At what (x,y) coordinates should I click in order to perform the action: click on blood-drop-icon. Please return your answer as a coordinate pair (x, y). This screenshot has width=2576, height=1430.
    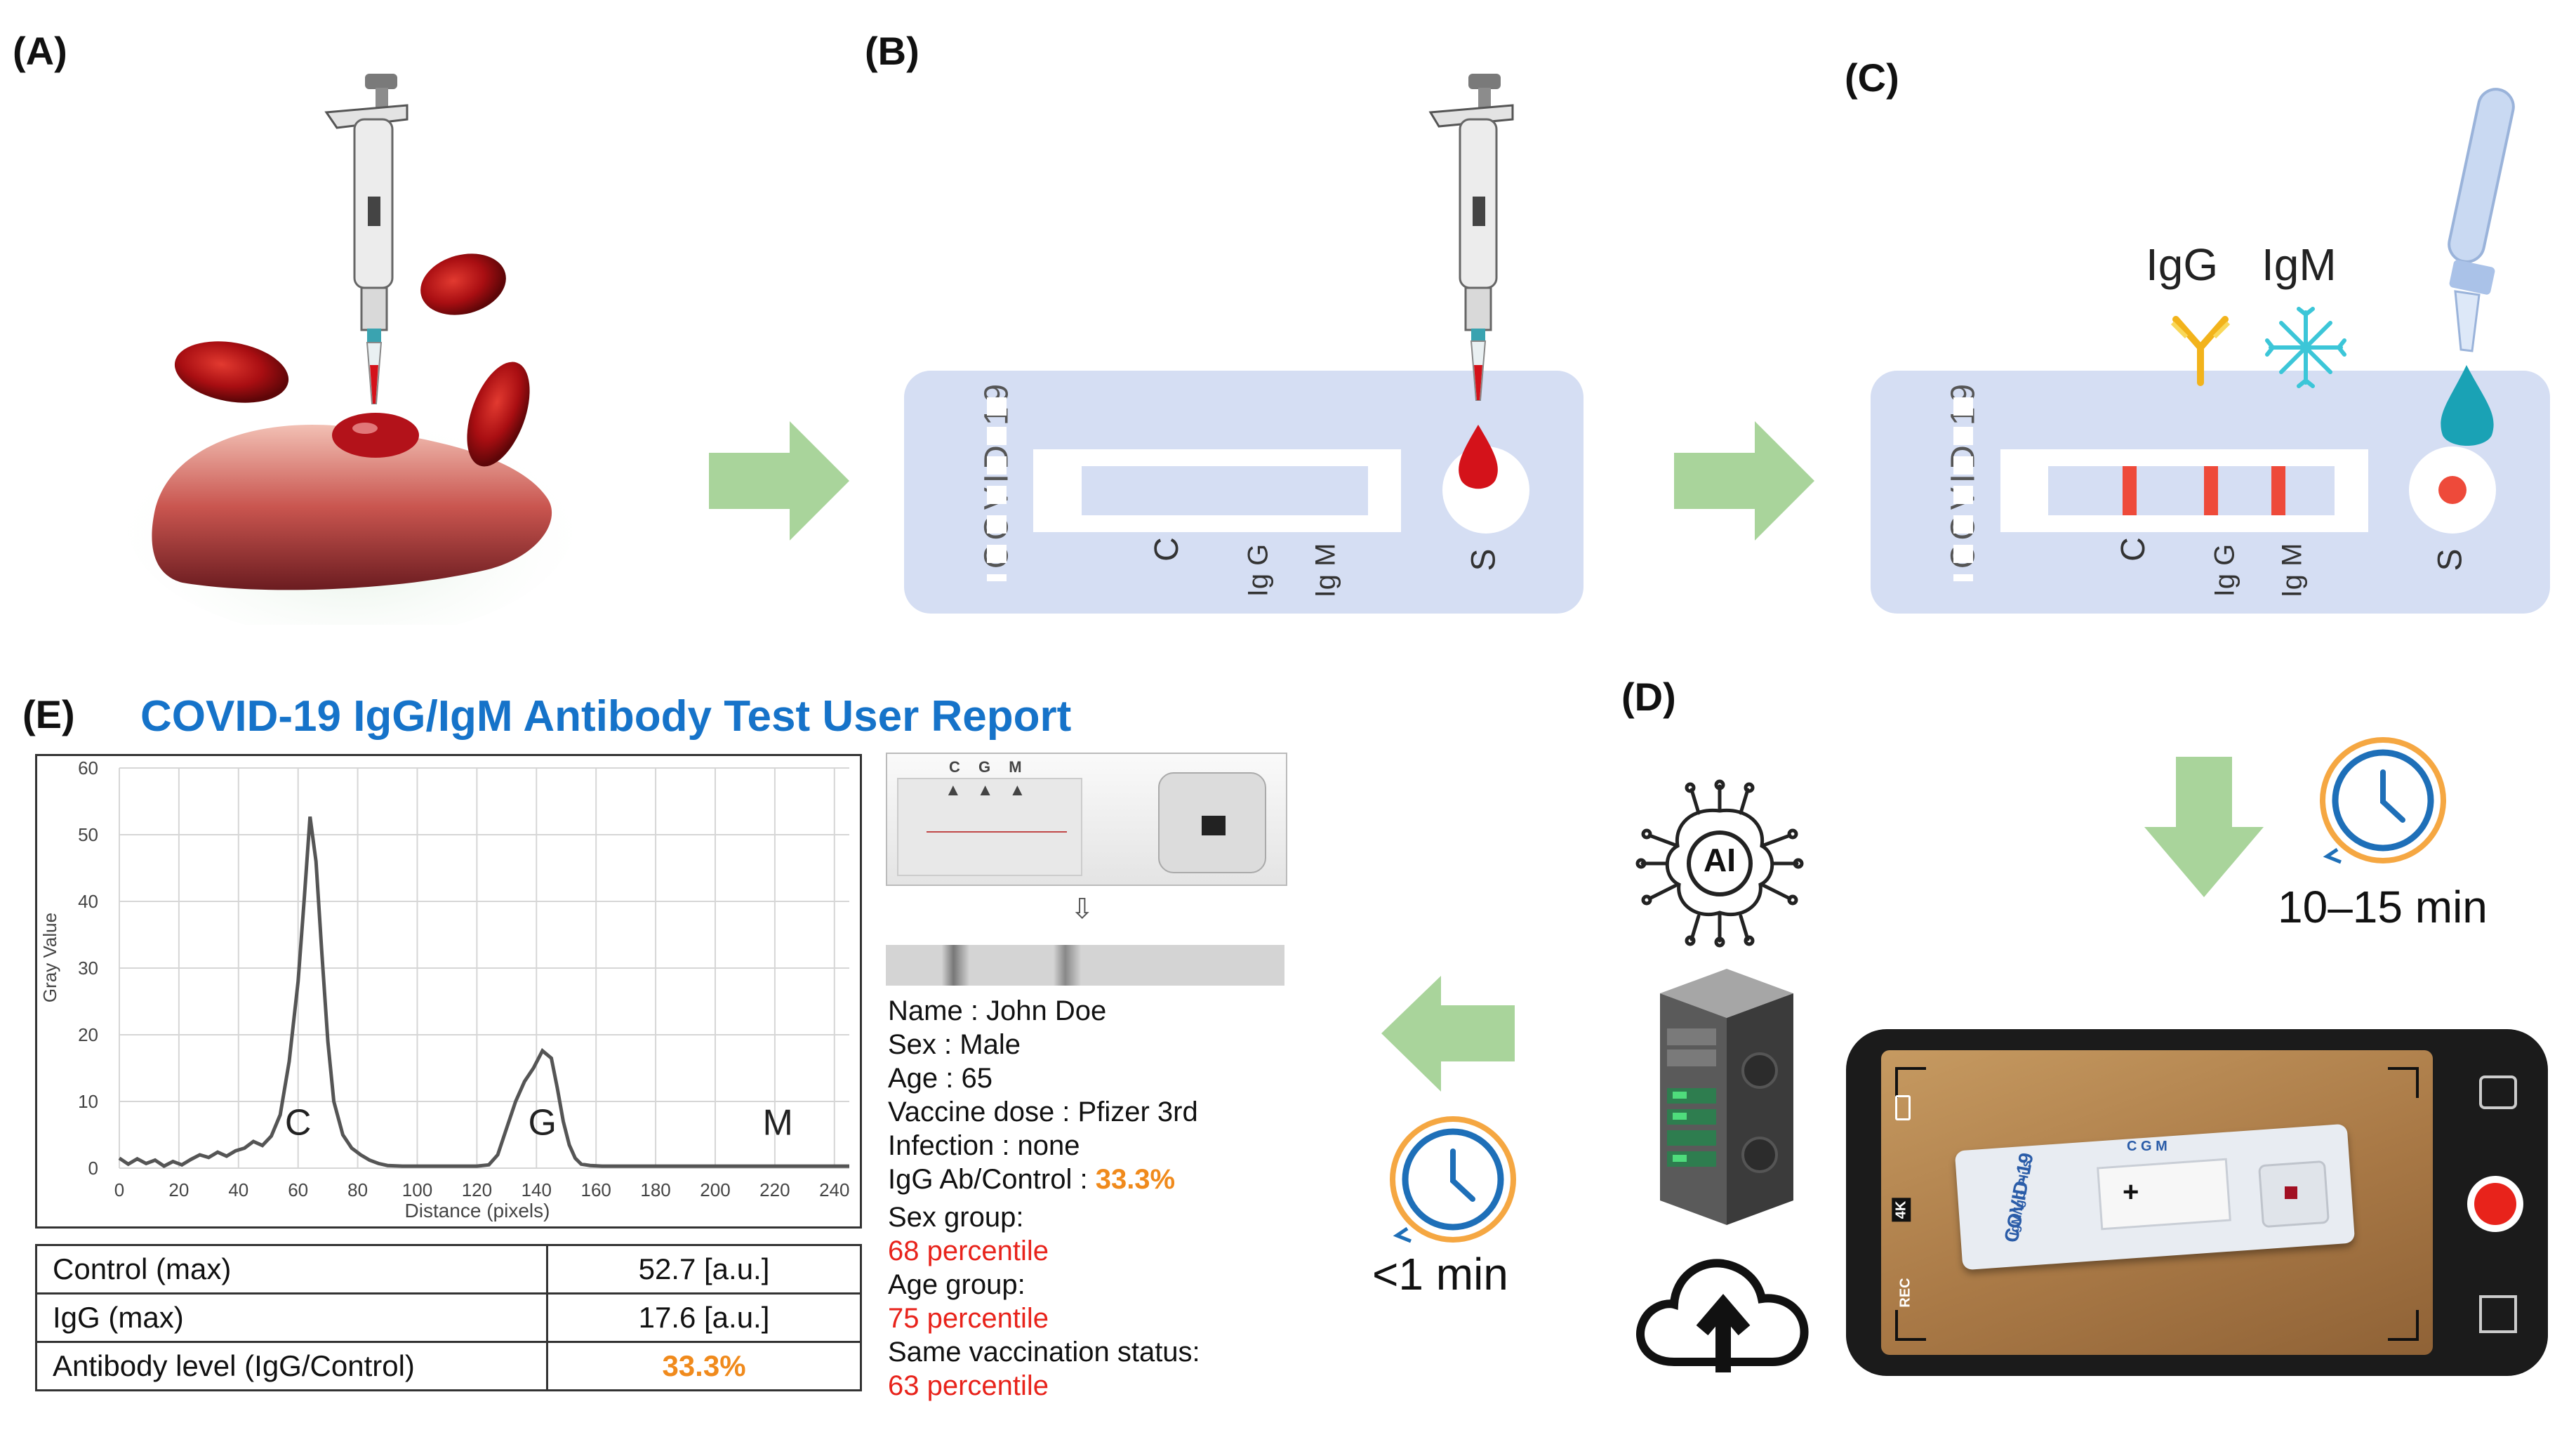
    Looking at the image, I should click on (1479, 457).